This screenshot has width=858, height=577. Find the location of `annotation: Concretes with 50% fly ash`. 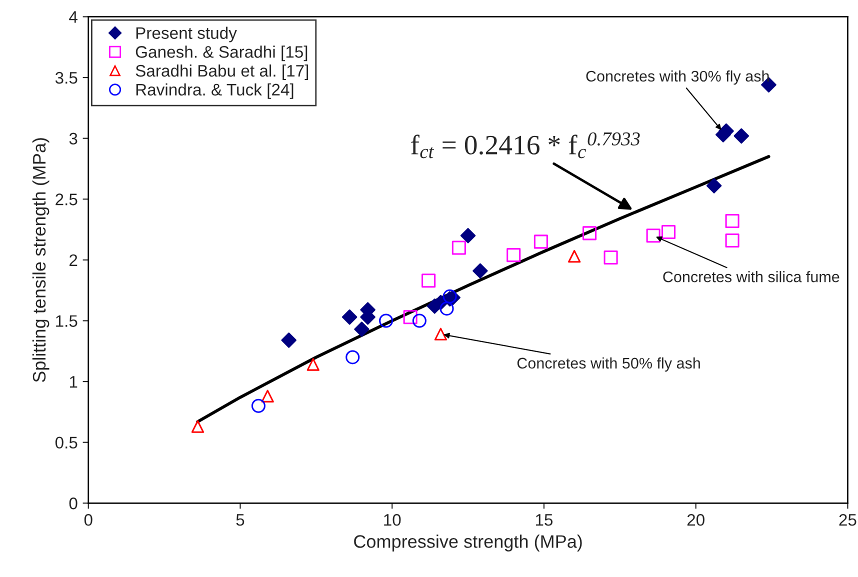

annotation: Concretes with 50% fly ash is located at coordinates (608, 364).